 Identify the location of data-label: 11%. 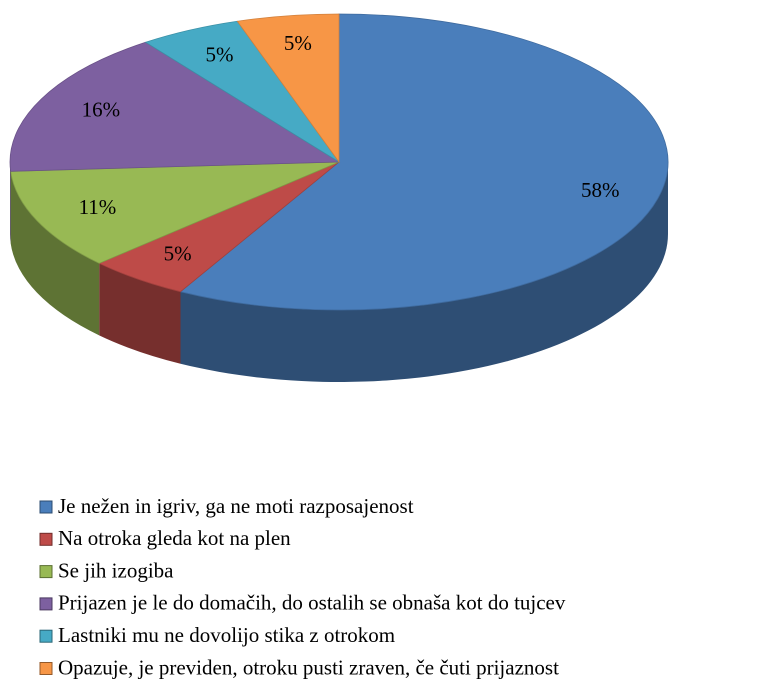
(98, 207).